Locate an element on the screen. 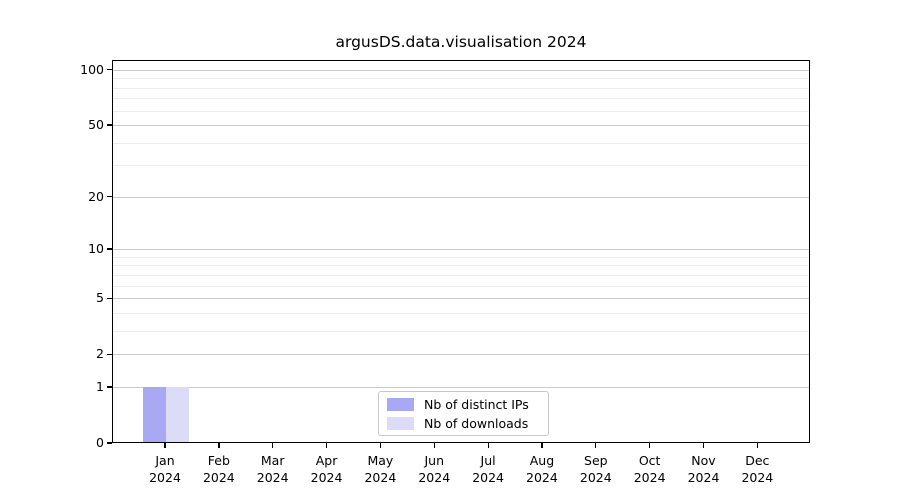  legend-label: Nb of downloads is located at coordinates (476, 423).